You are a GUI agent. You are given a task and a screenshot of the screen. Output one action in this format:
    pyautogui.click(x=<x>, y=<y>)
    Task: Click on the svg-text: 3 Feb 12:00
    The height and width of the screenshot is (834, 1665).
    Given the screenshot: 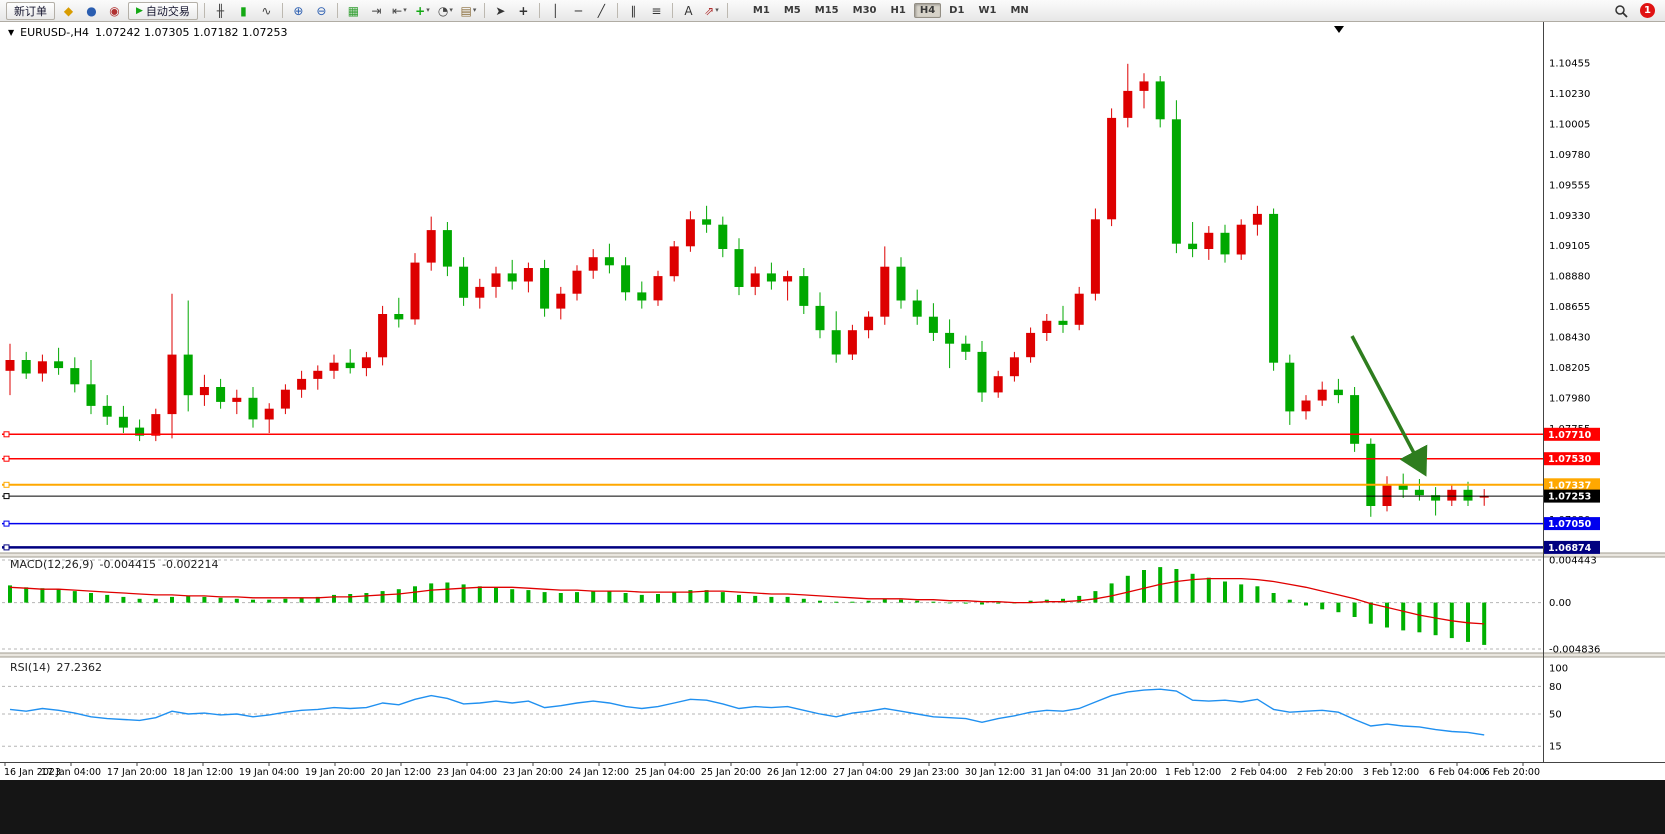 What is the action you would take?
    pyautogui.click(x=1391, y=772)
    